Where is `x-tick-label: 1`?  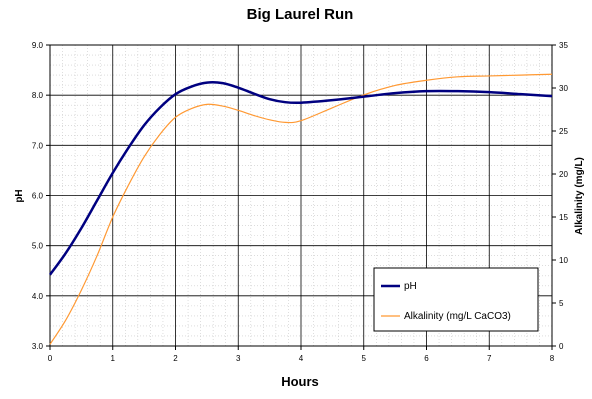
x-tick-label: 1 is located at coordinates (113, 358).